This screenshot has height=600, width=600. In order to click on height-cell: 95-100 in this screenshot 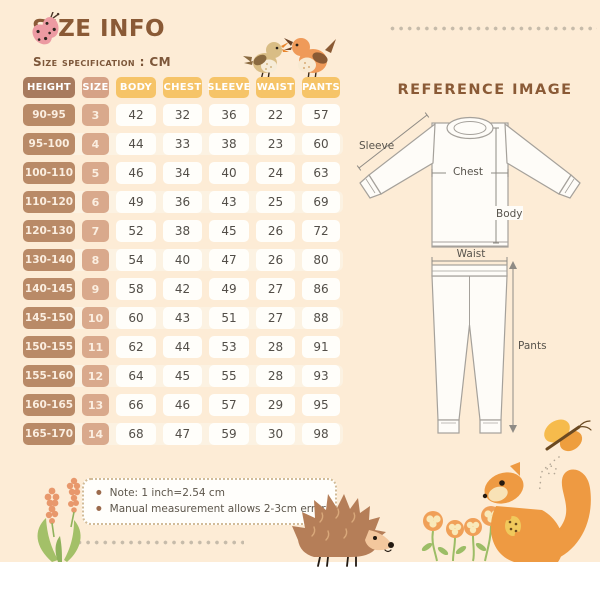, I will do `click(49, 144)`.